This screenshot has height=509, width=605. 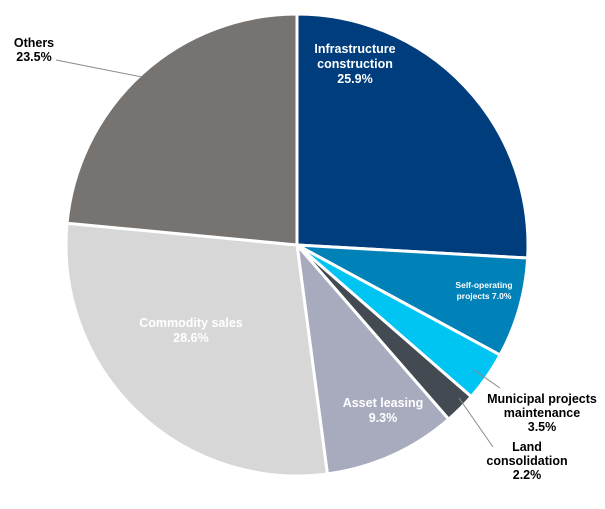 I want to click on slice-label-line: Municipal projects, so click(x=542, y=399).